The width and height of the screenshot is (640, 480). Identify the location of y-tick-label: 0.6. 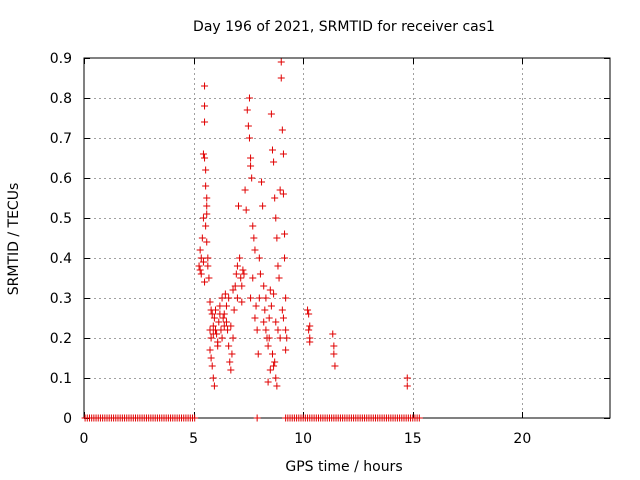
(61, 179).